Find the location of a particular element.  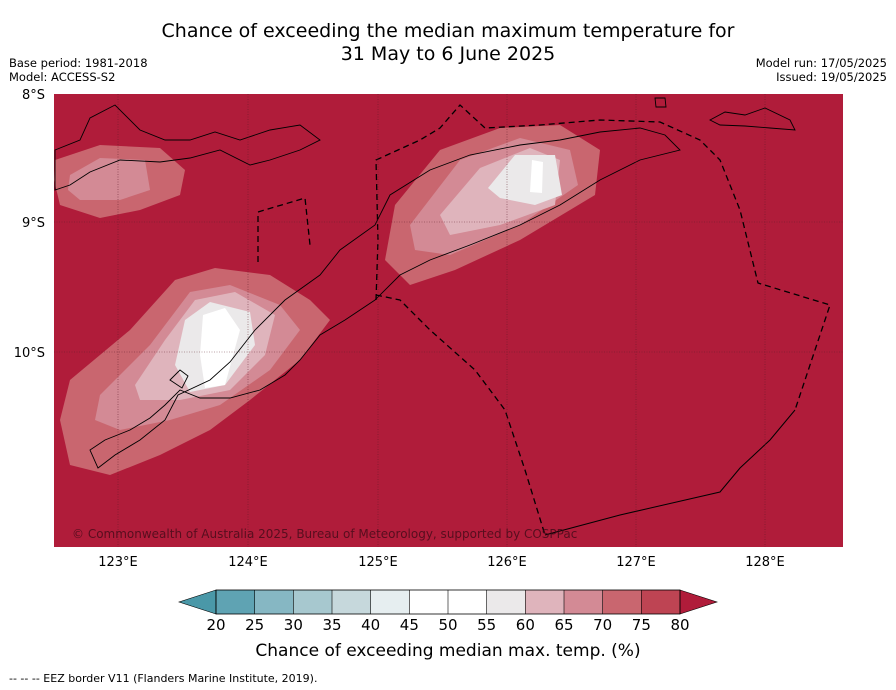

colorbar-tick-label: 50 is located at coordinates (447, 625).